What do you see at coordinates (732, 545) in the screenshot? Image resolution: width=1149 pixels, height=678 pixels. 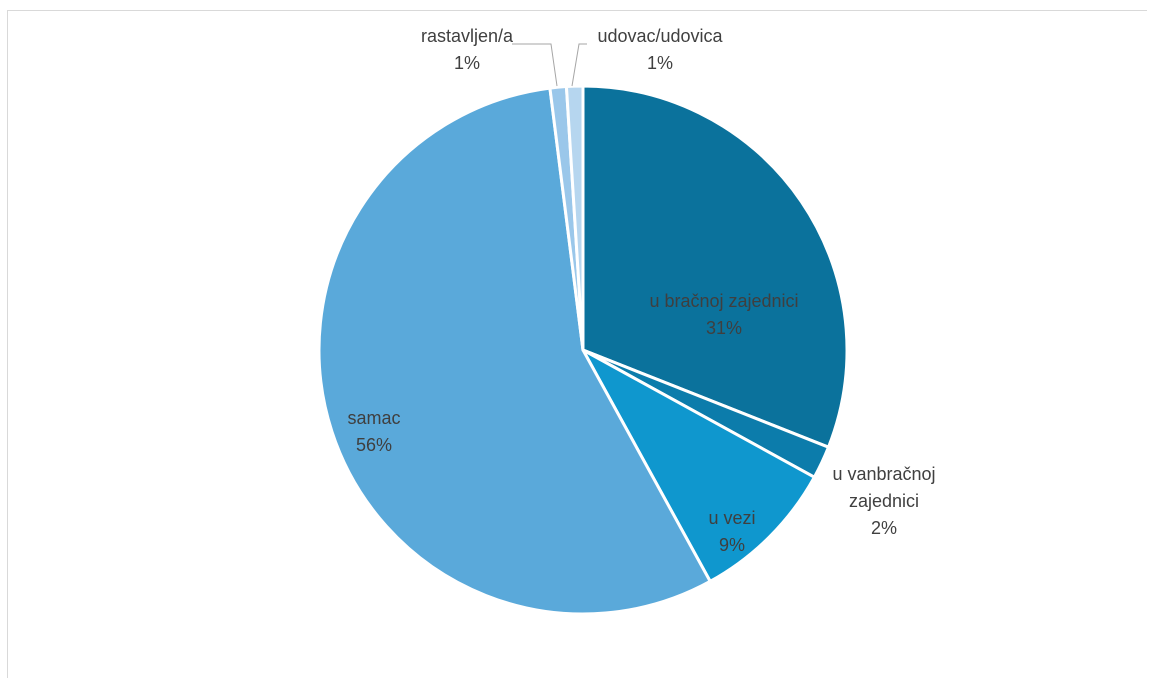 I see `data-label-value: 9%` at bounding box center [732, 545].